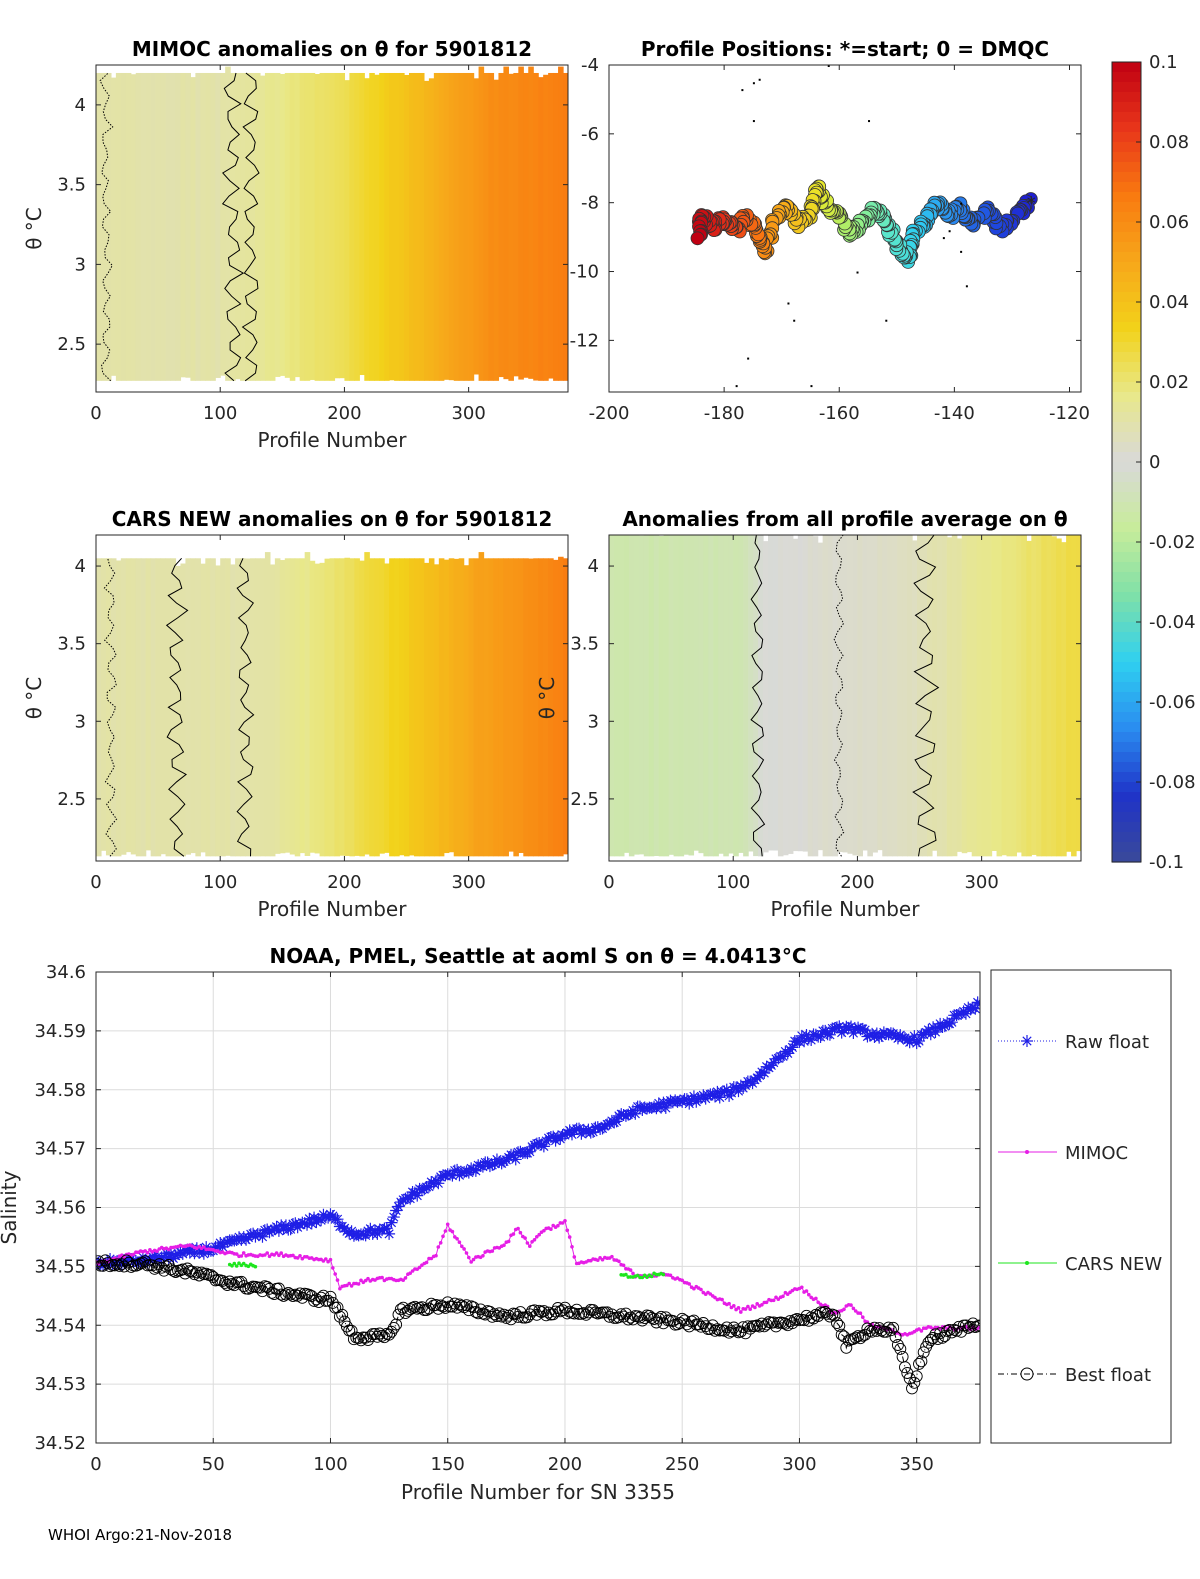 This screenshot has height=1579, width=1200. I want to click on x-tick-label: 250, so click(682, 1464).